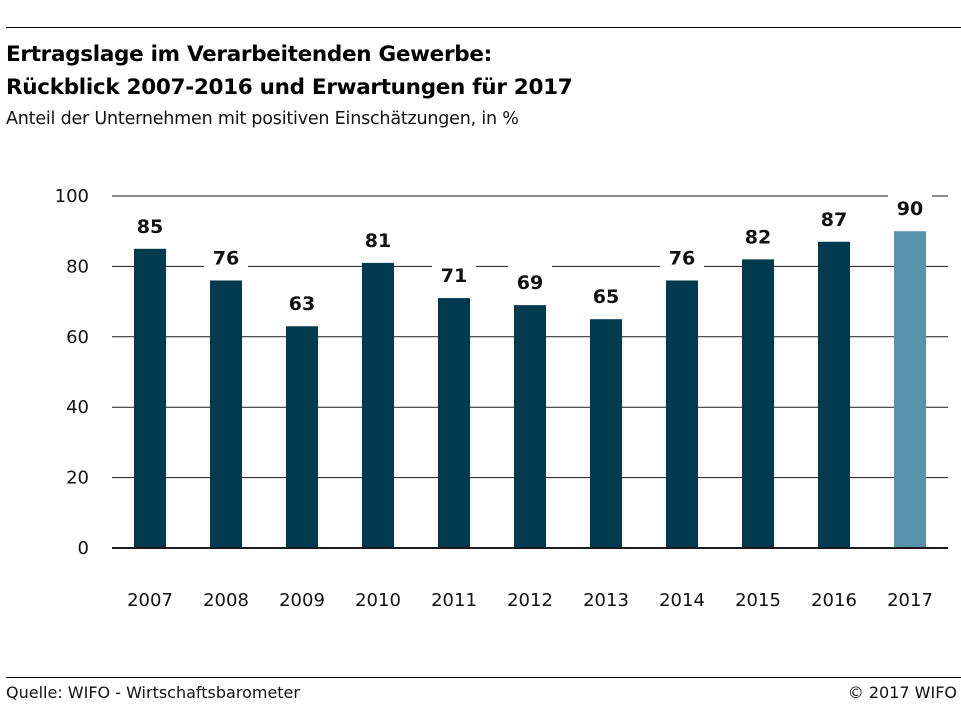 This screenshot has height=709, width=961. I want to click on bar-2008, so click(226, 414).